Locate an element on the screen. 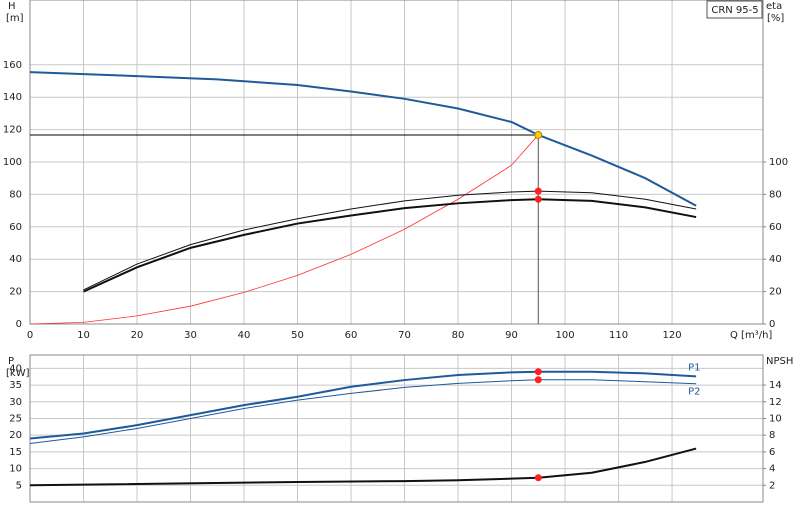 Image resolution: width=800 pixels, height=520 pixels. x-tick-label: 70 is located at coordinates (404, 335).